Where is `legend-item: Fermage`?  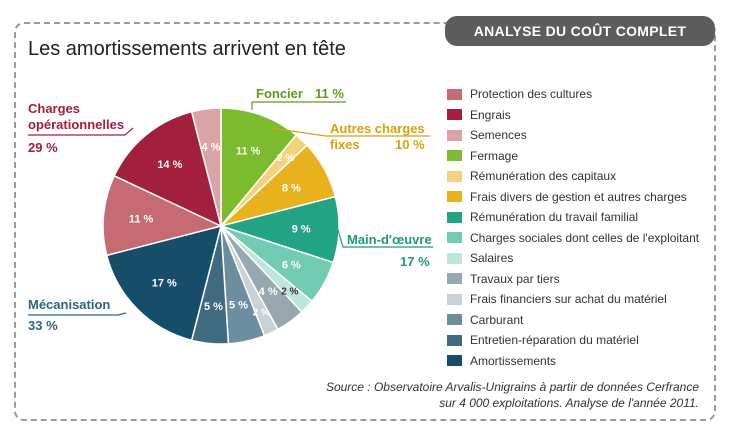 legend-item: Fermage is located at coordinates (573, 156).